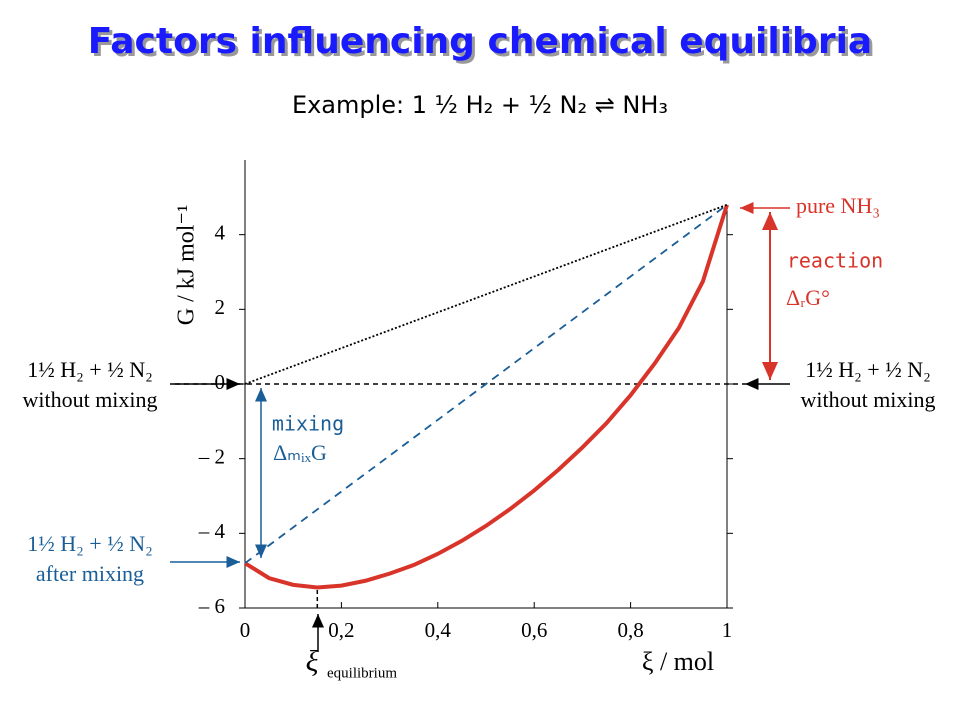 The width and height of the screenshot is (960, 720). Describe the element at coordinates (212, 531) in the screenshot. I see `y-tick-label: – 4` at that location.